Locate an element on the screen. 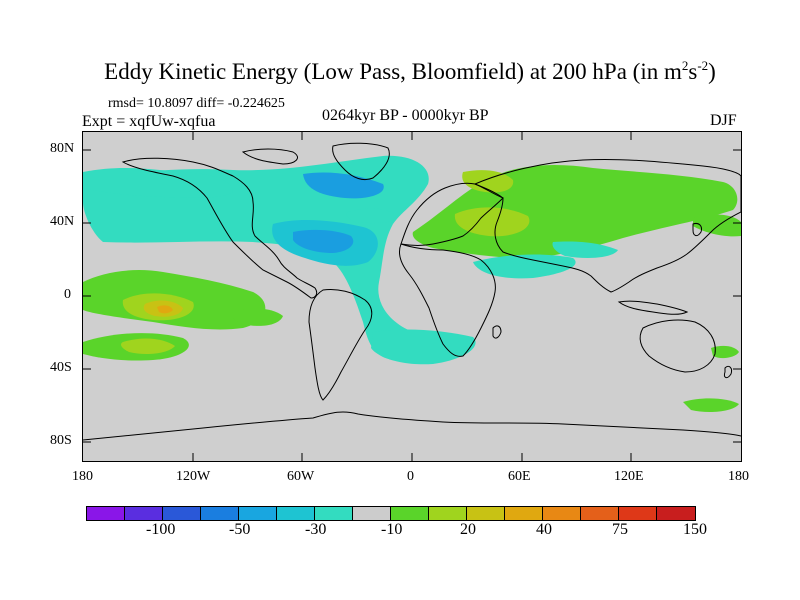 Image resolution: width=800 pixels, height=600 pixels. colorbar-label-minus10: -10 is located at coordinates (392, 529).